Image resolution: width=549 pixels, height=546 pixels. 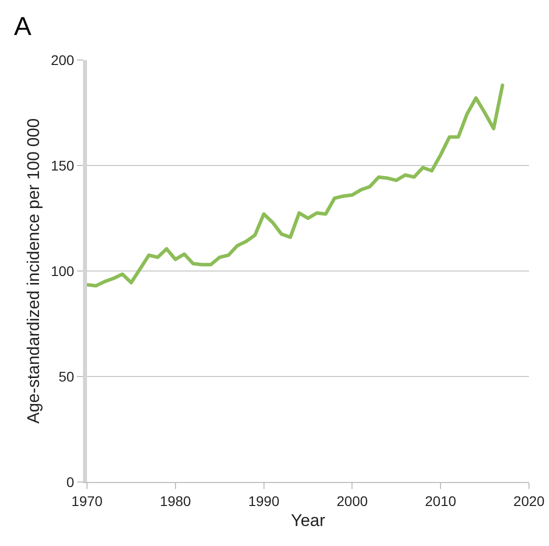 I want to click on x-tick-label: 2000, so click(x=352, y=500).